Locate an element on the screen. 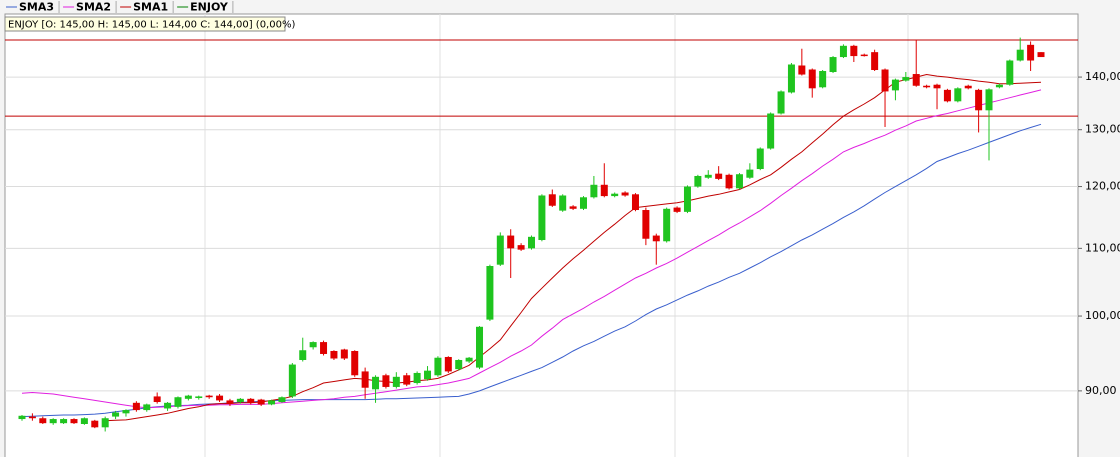  legend-item: SMA1 is located at coordinates (147, 7).